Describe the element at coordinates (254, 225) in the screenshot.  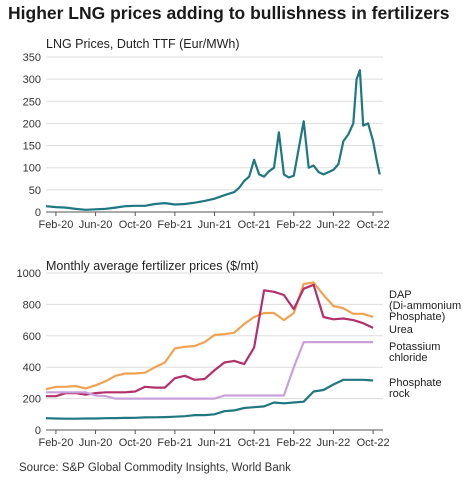
I see `lng-x-tick-oct-21: Oct-21` at that location.